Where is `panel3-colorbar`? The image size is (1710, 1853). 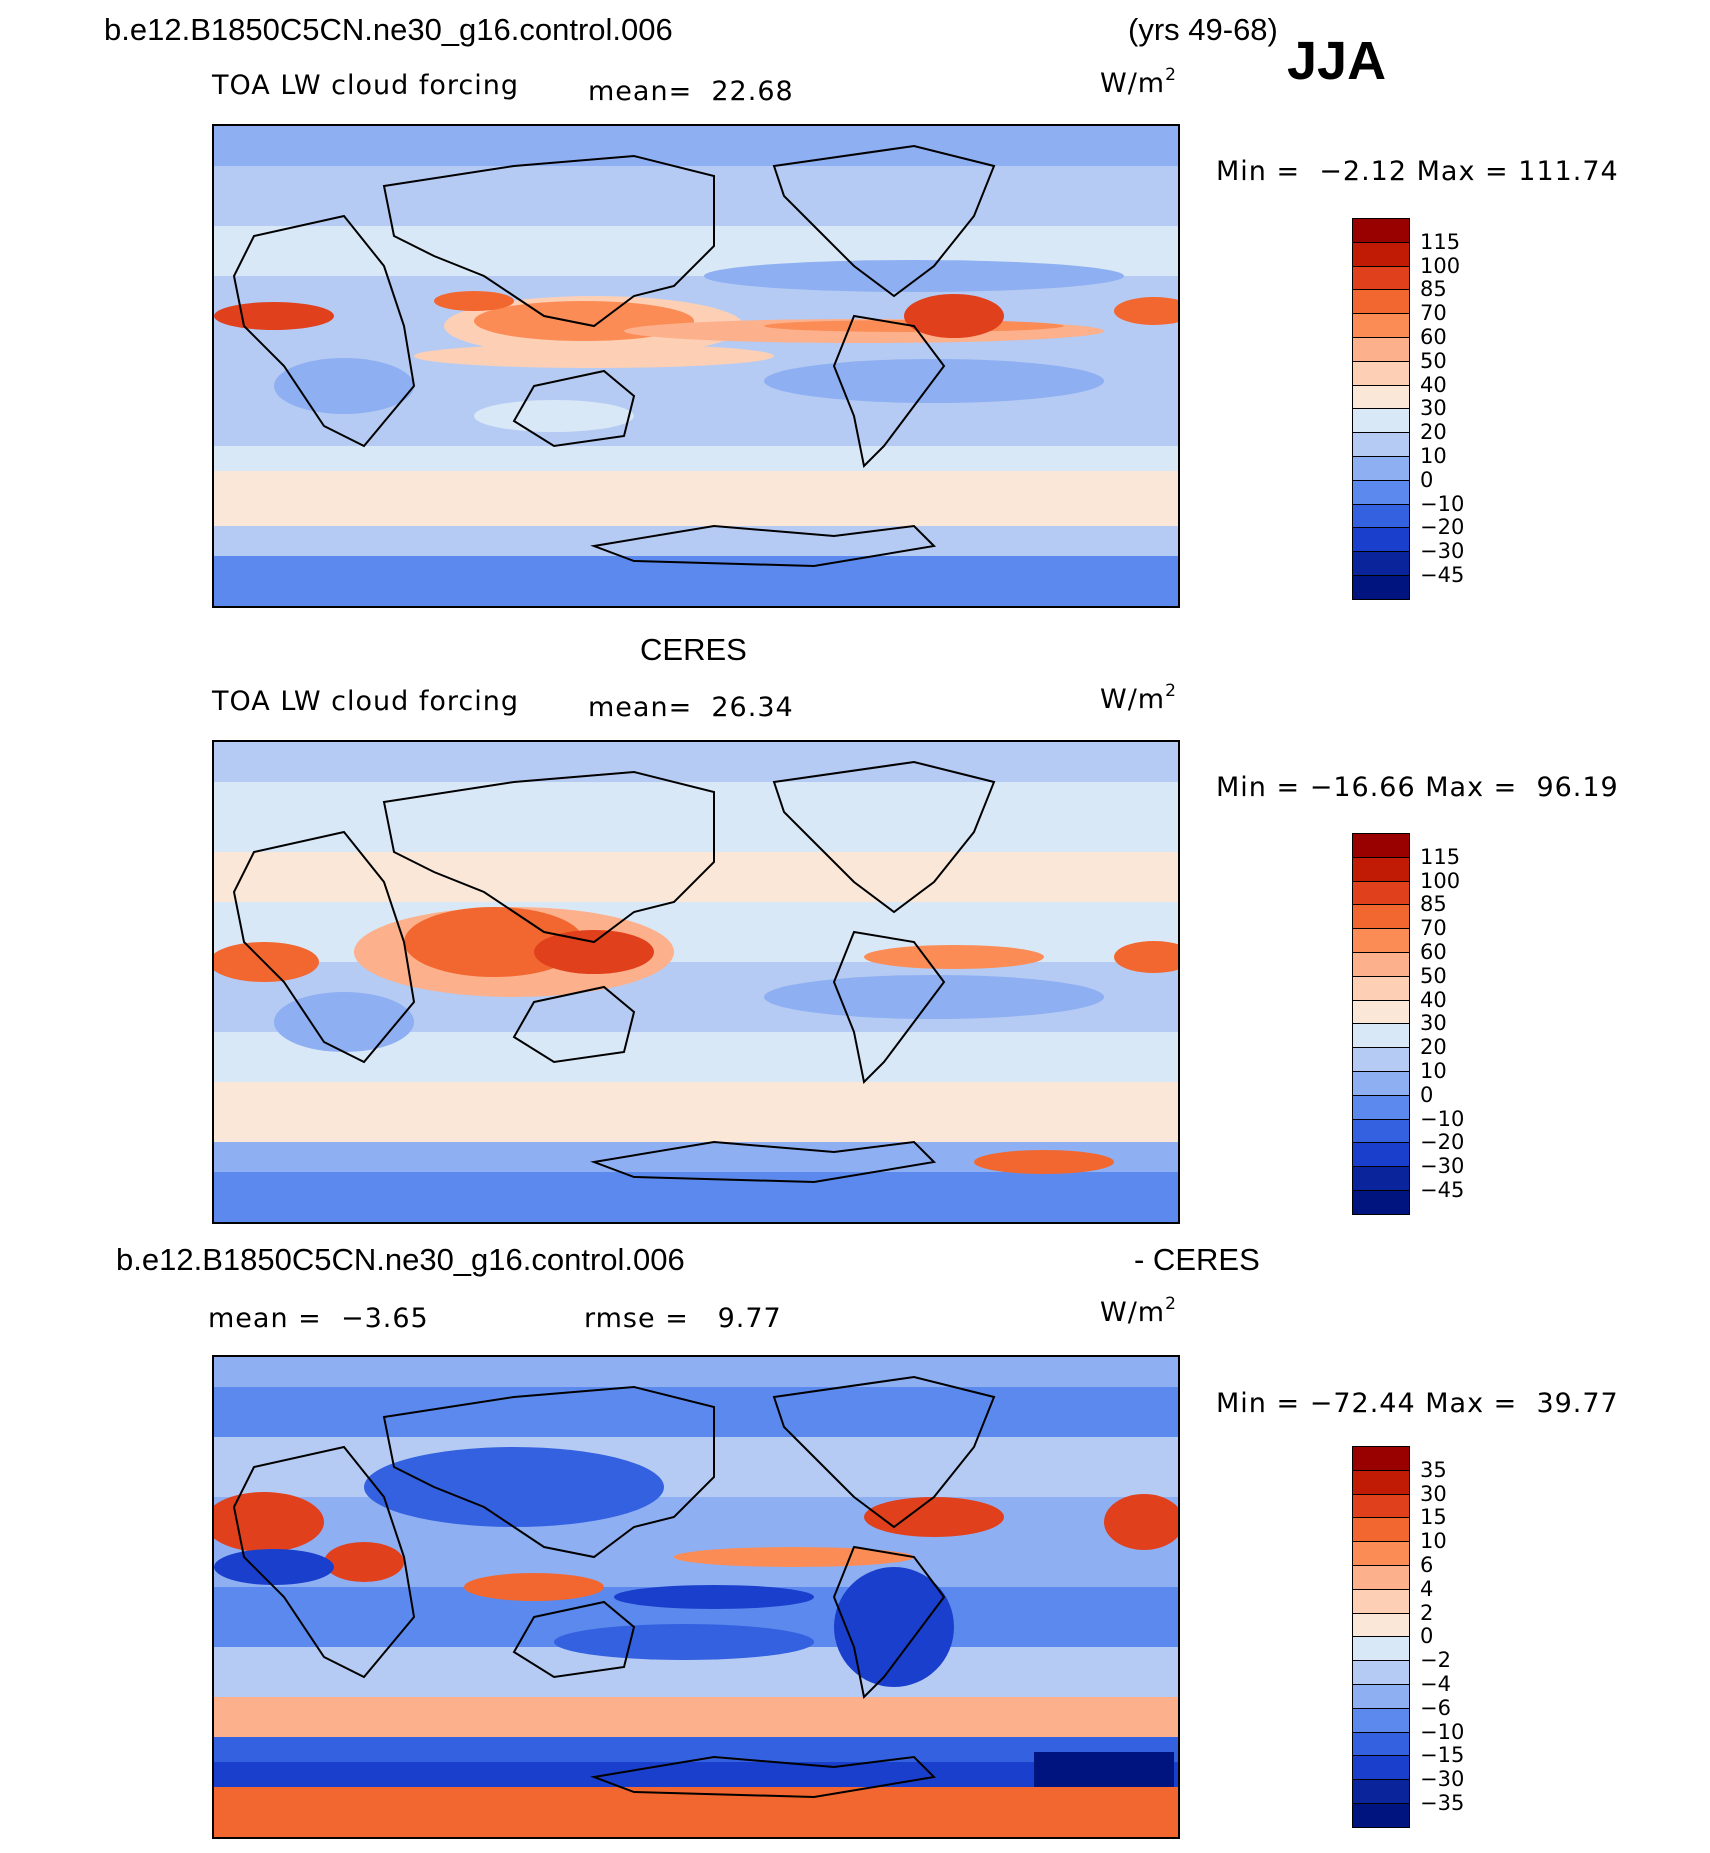 panel3-colorbar is located at coordinates (1381, 1637).